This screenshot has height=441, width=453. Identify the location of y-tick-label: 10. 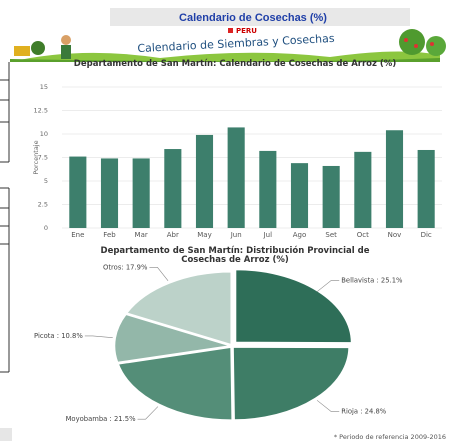
(44, 134).